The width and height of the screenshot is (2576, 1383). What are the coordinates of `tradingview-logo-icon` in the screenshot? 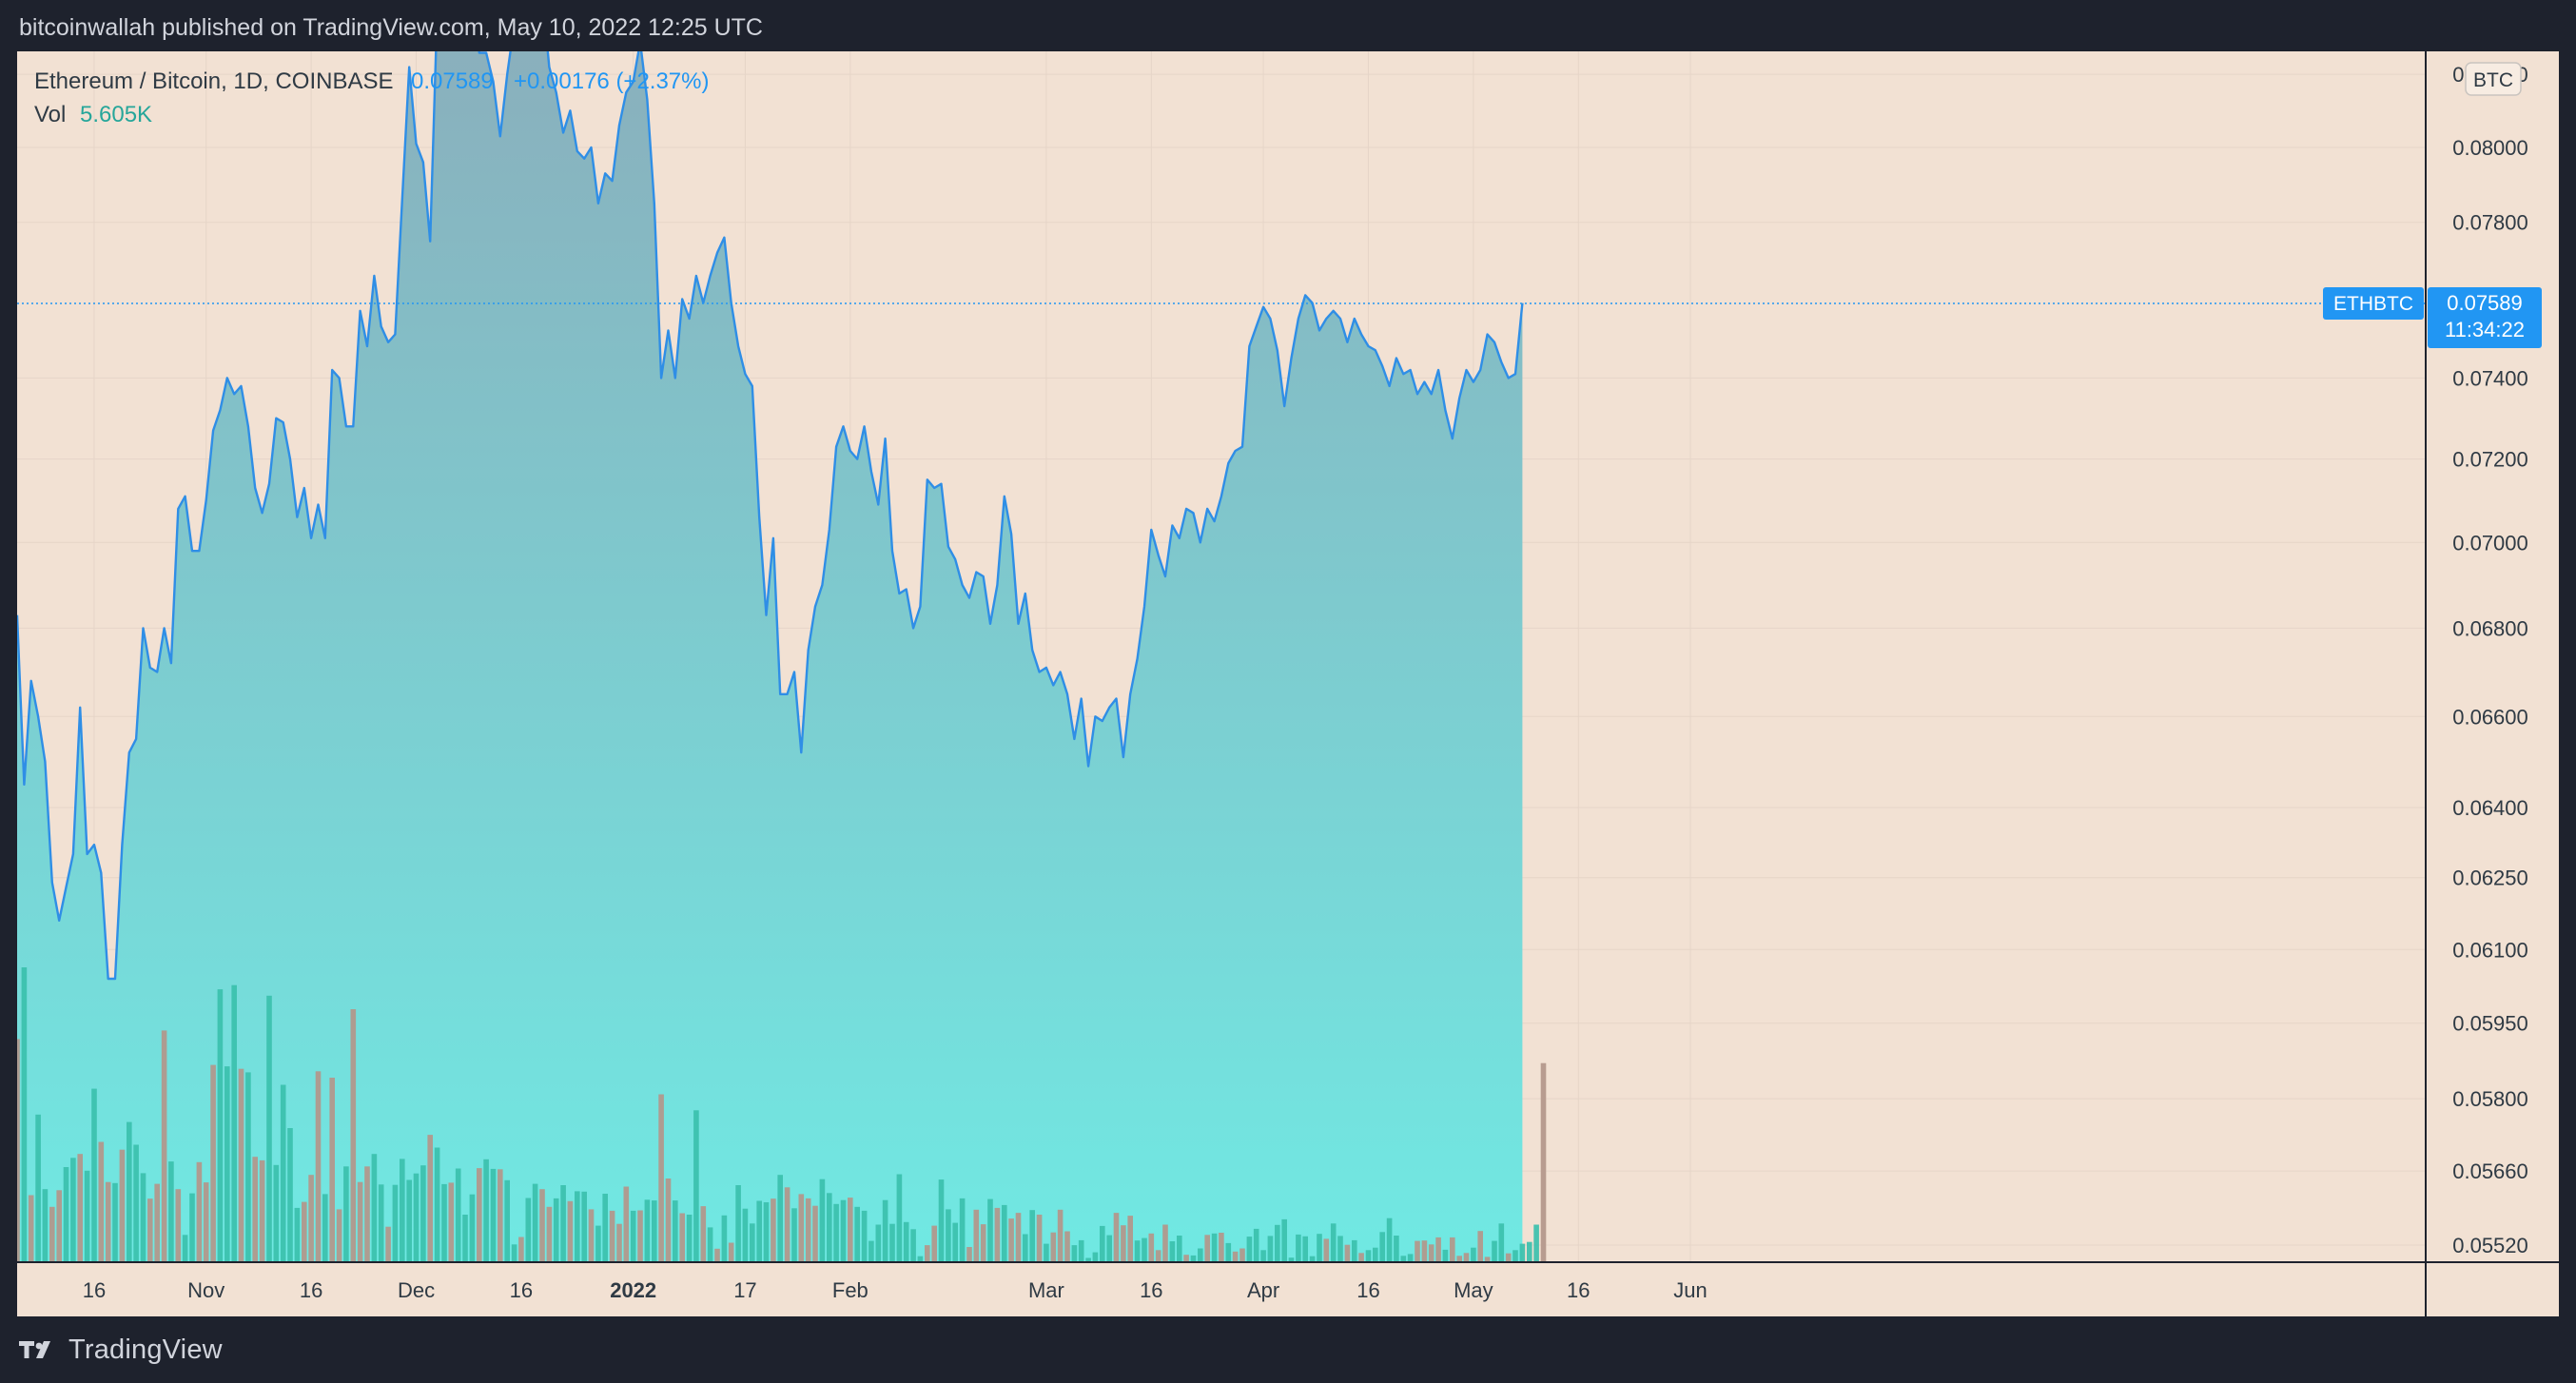 It's located at (38, 1349).